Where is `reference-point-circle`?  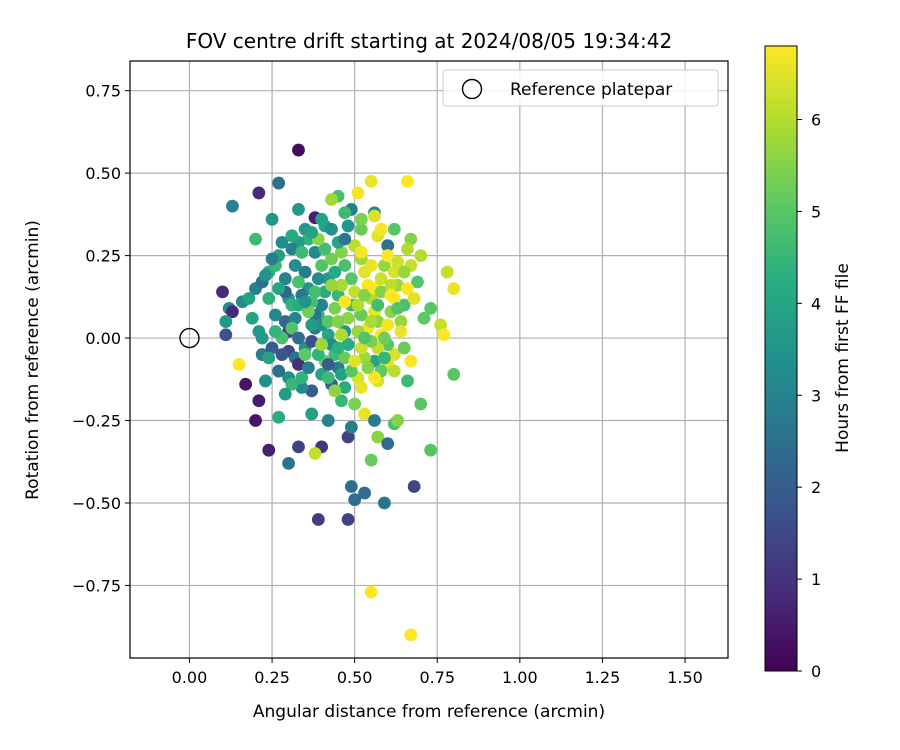 reference-point-circle is located at coordinates (189, 338).